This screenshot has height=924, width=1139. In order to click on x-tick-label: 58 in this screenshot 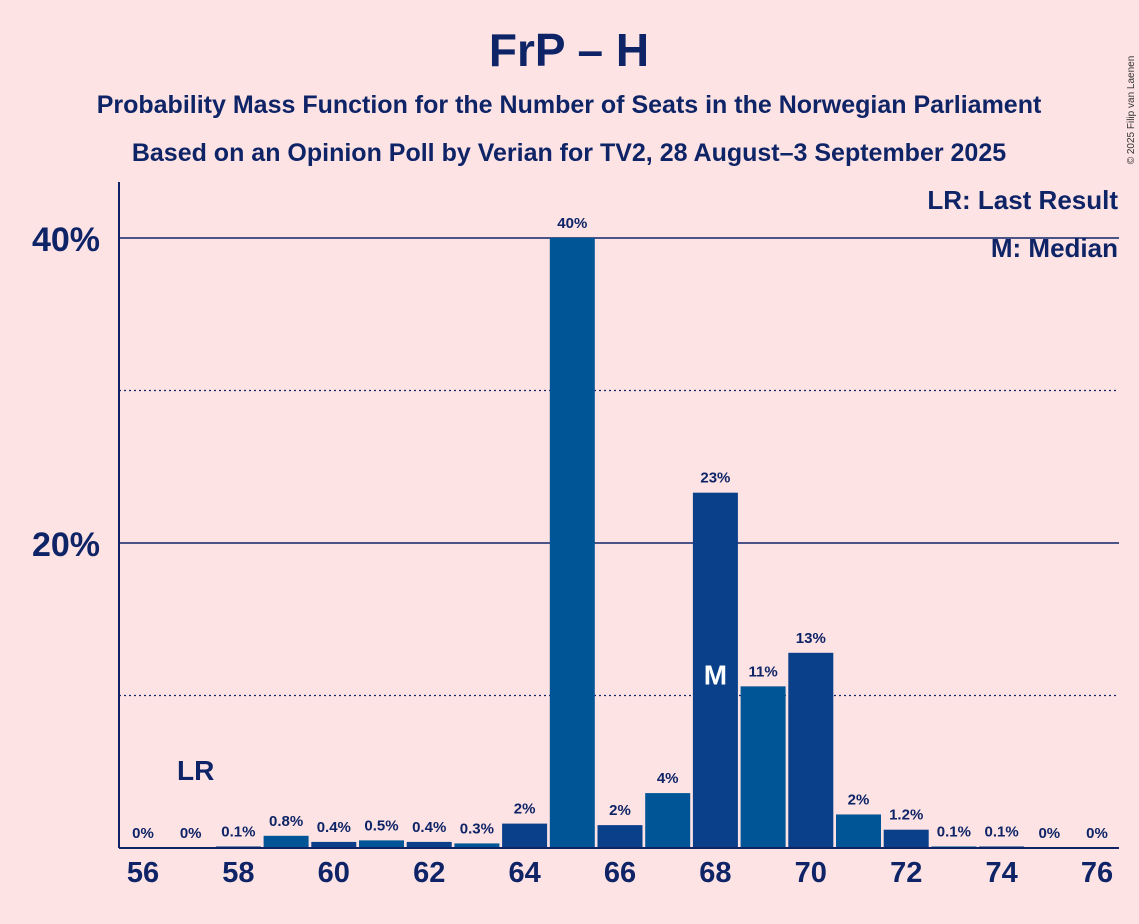, I will do `click(238, 873)`.